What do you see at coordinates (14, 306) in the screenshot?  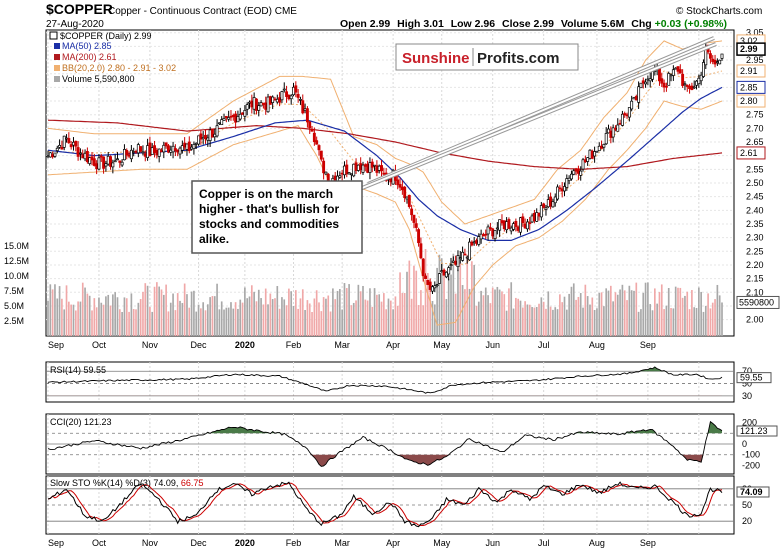 I see `volume-tick-label: 5.0M` at bounding box center [14, 306].